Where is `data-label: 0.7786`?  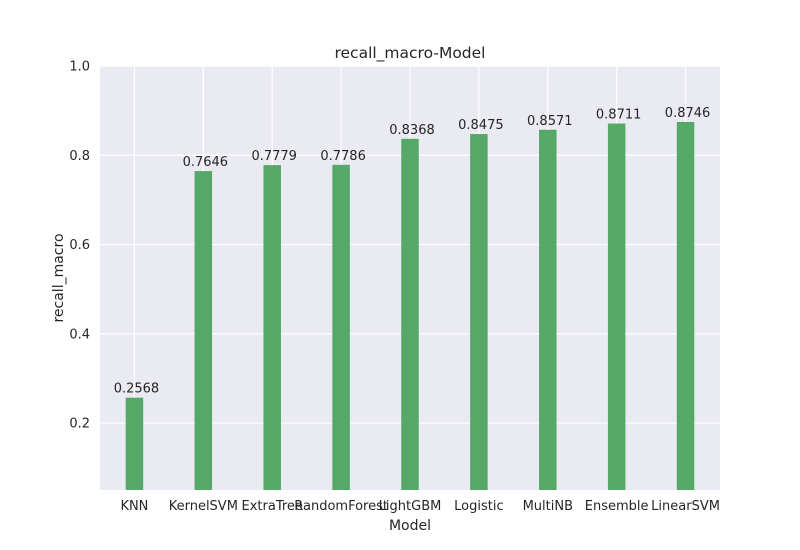 data-label: 0.7786 is located at coordinates (343, 156).